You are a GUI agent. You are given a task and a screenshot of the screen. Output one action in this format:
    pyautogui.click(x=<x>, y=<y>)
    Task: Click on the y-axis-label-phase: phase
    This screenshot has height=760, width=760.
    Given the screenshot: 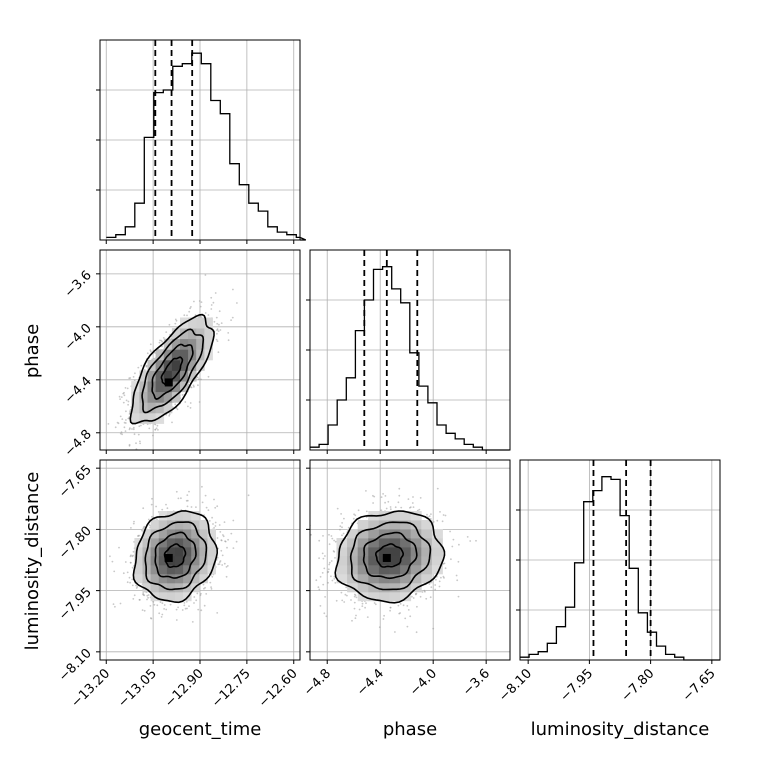 What is the action you would take?
    pyautogui.click(x=32, y=351)
    